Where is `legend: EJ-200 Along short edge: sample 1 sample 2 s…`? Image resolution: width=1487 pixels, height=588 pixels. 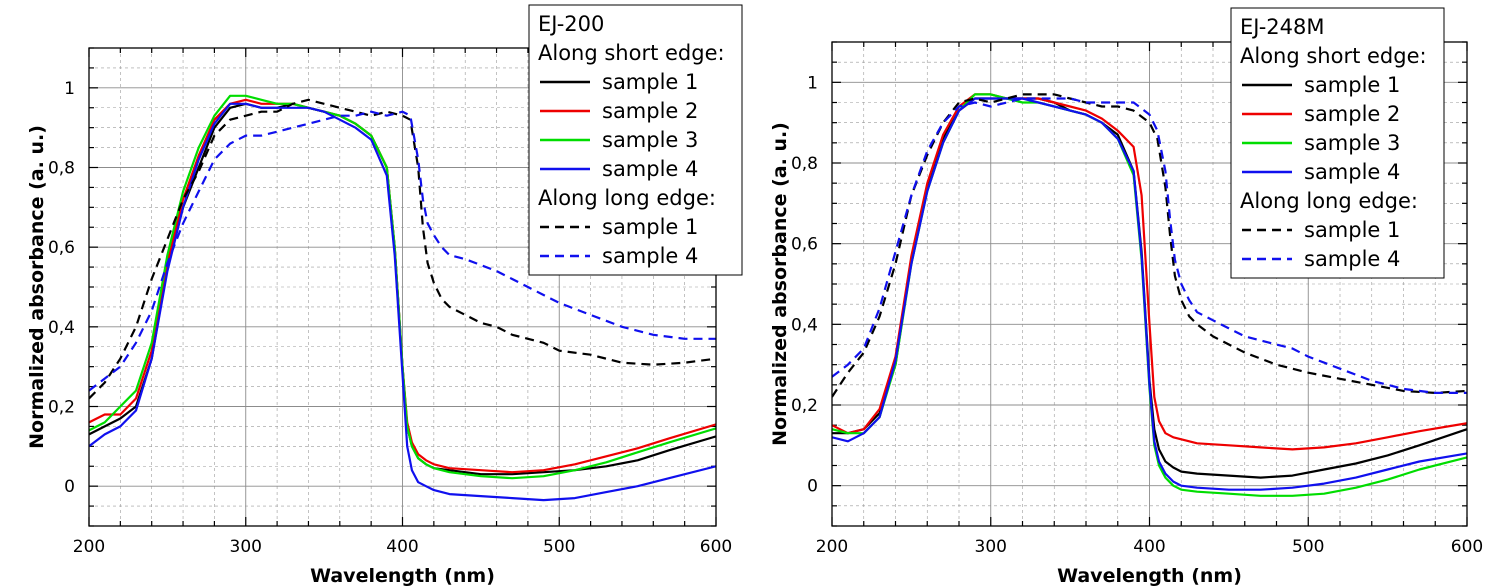 legend: EJ-200 Along short edge: sample 1 sample 2 s… is located at coordinates (635, 140).